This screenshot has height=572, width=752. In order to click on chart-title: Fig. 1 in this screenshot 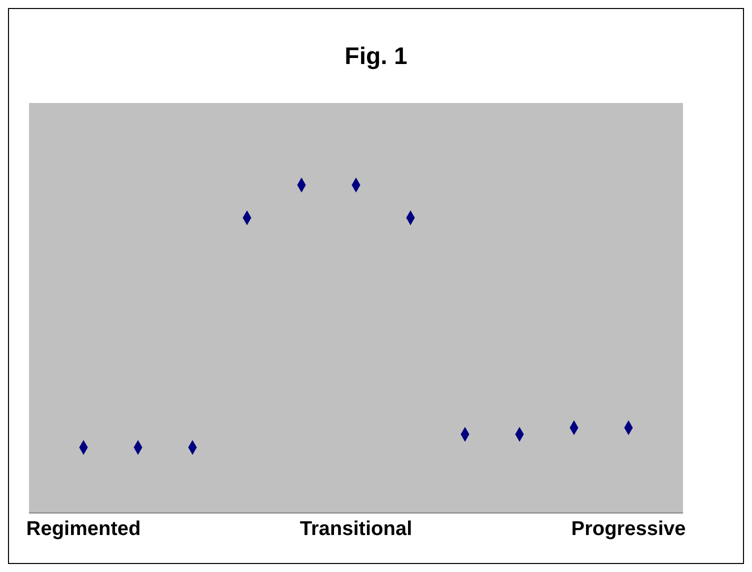, I will do `click(376, 57)`.